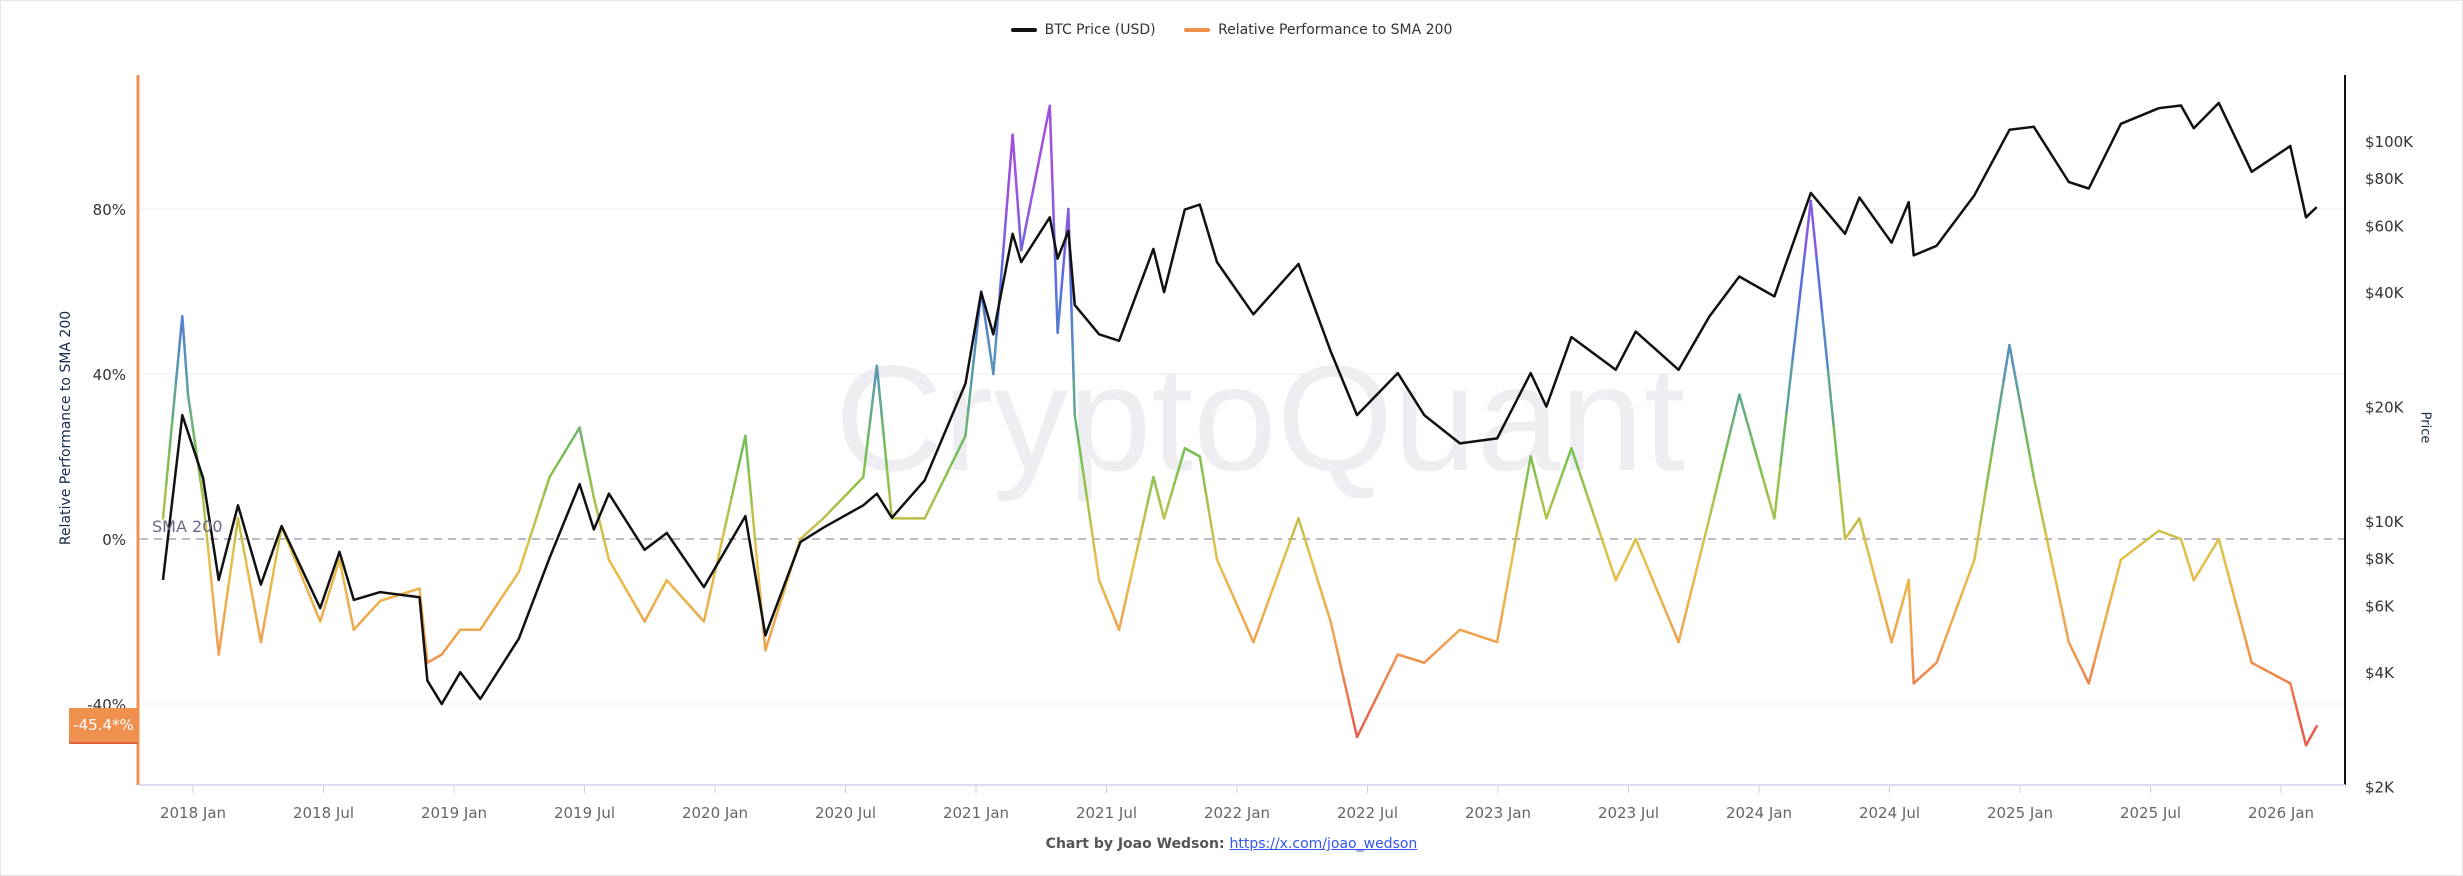 Image resolution: width=2463 pixels, height=876 pixels. Describe the element at coordinates (109, 375) in the screenshot. I see `left-tick-label: 40%` at that location.